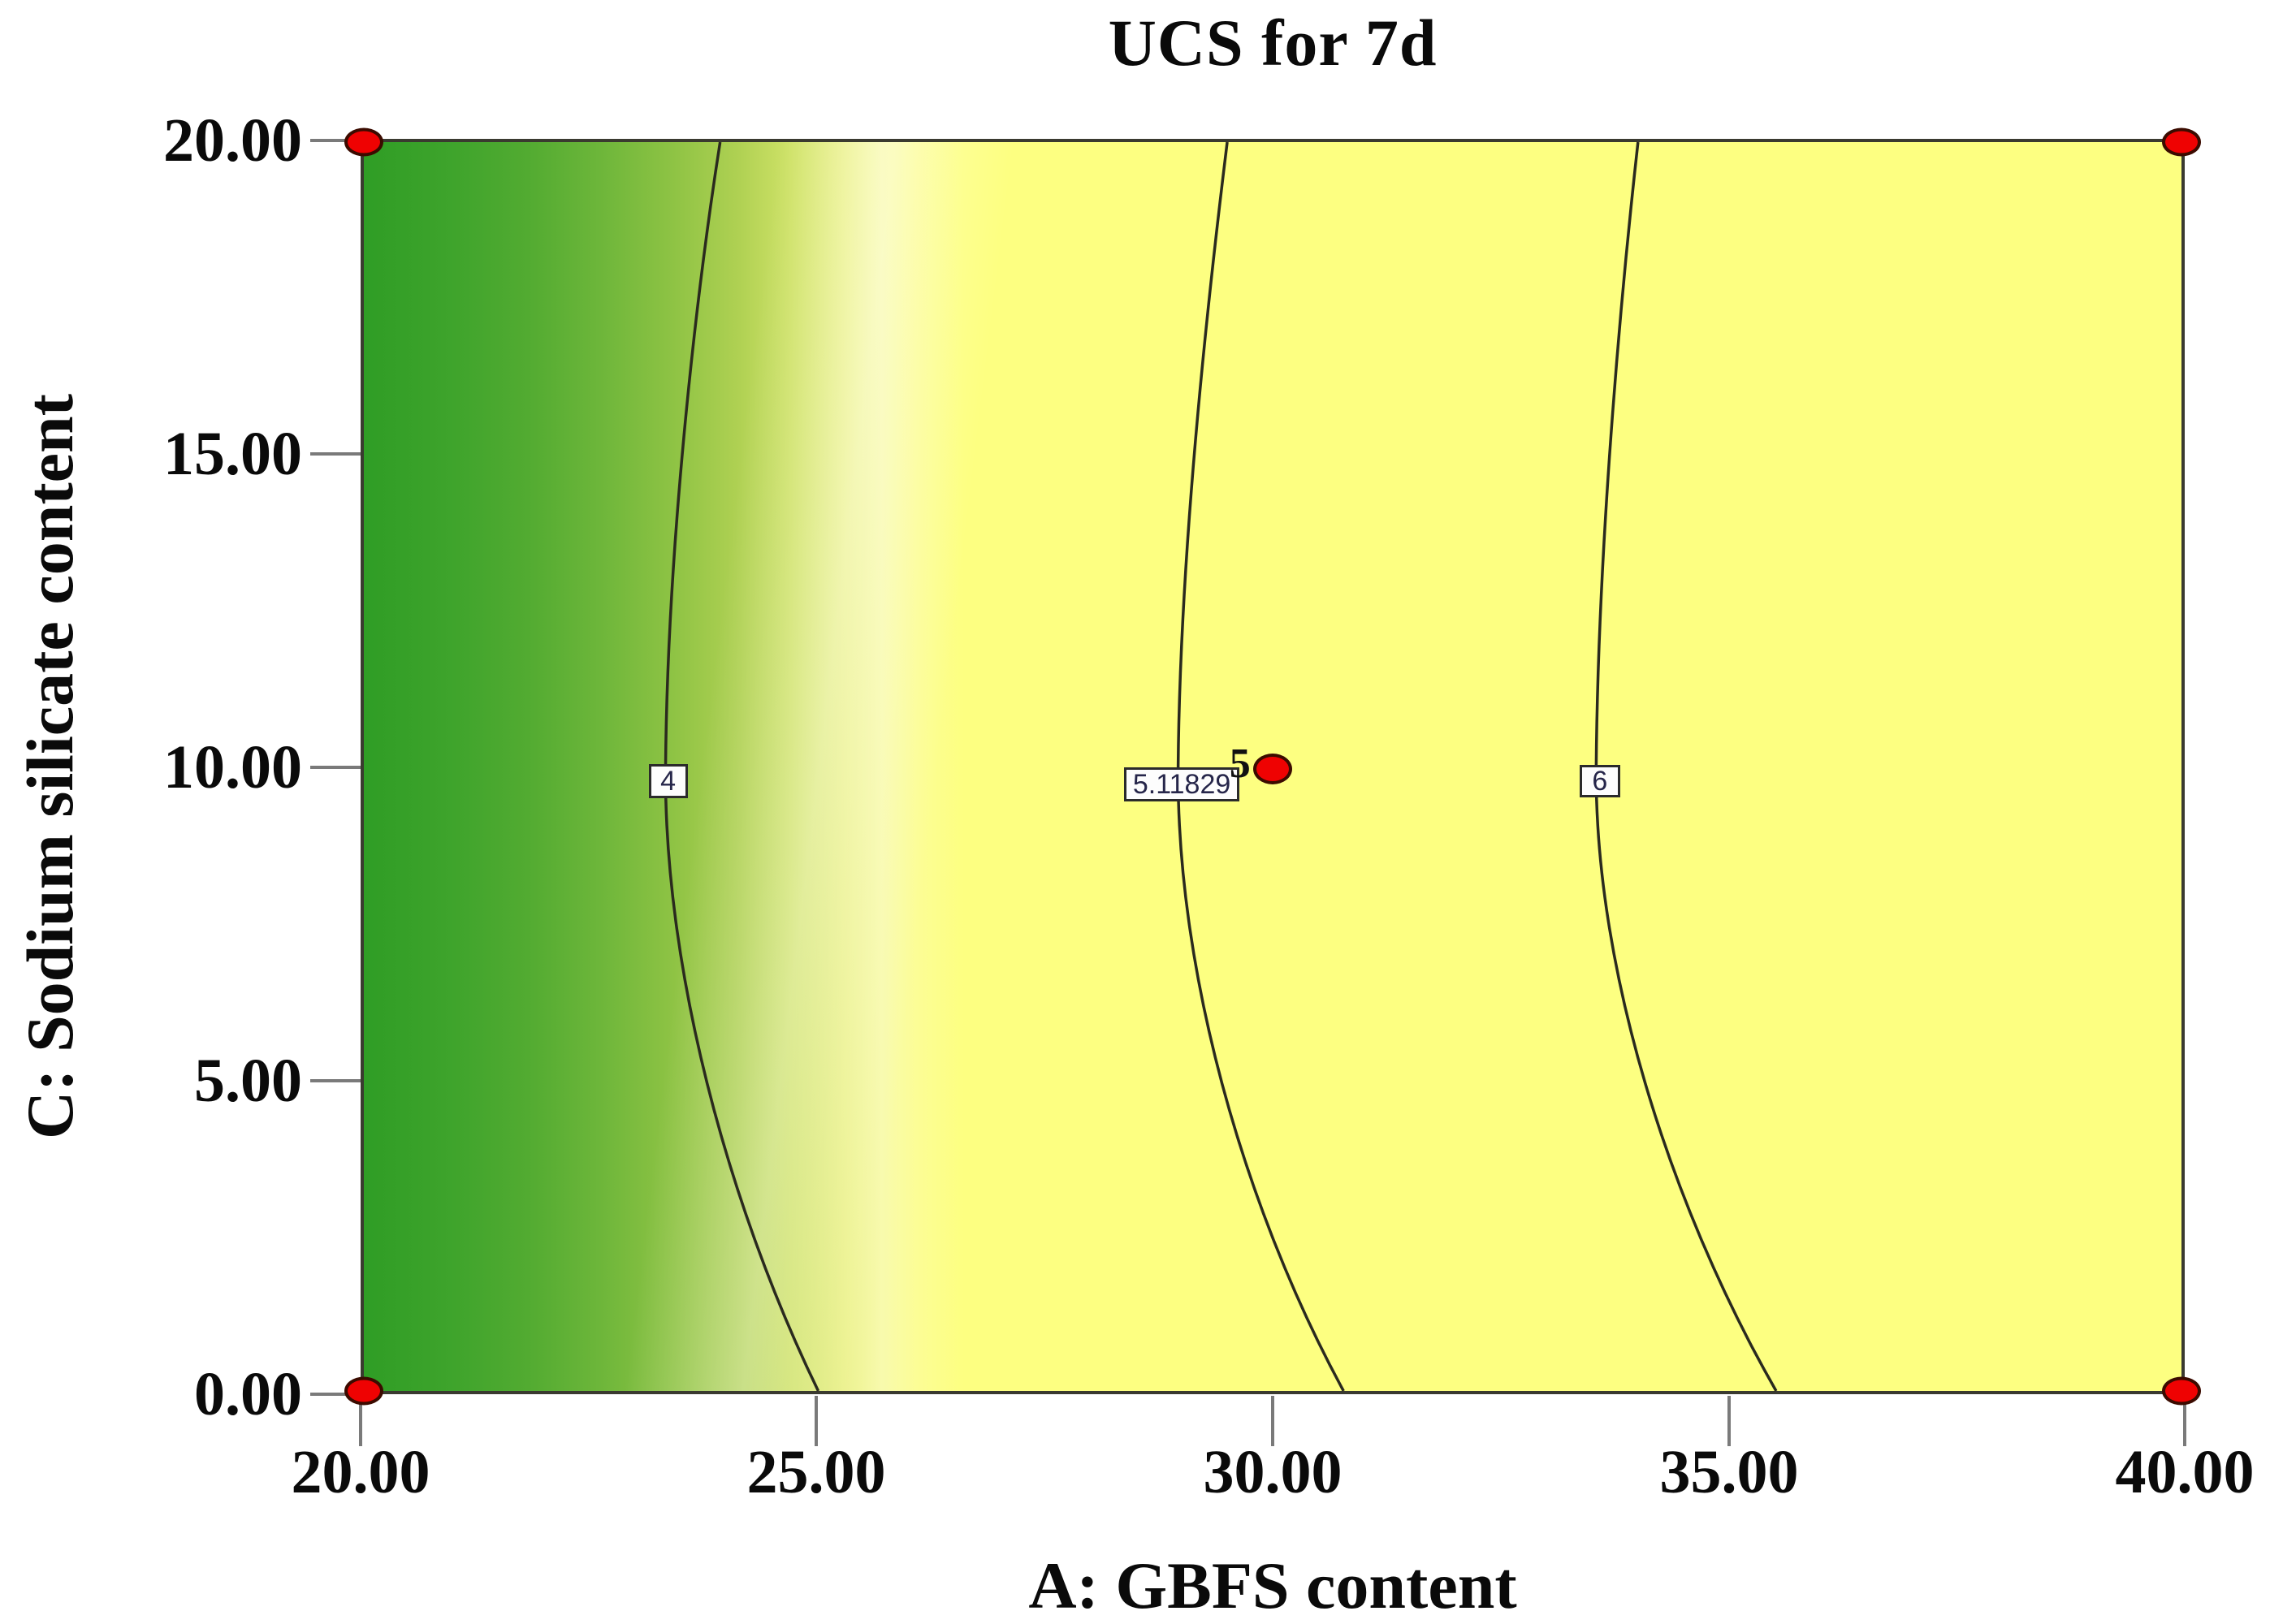 The image size is (2270, 1624). I want to click on design-point-center, so click(1272, 770).